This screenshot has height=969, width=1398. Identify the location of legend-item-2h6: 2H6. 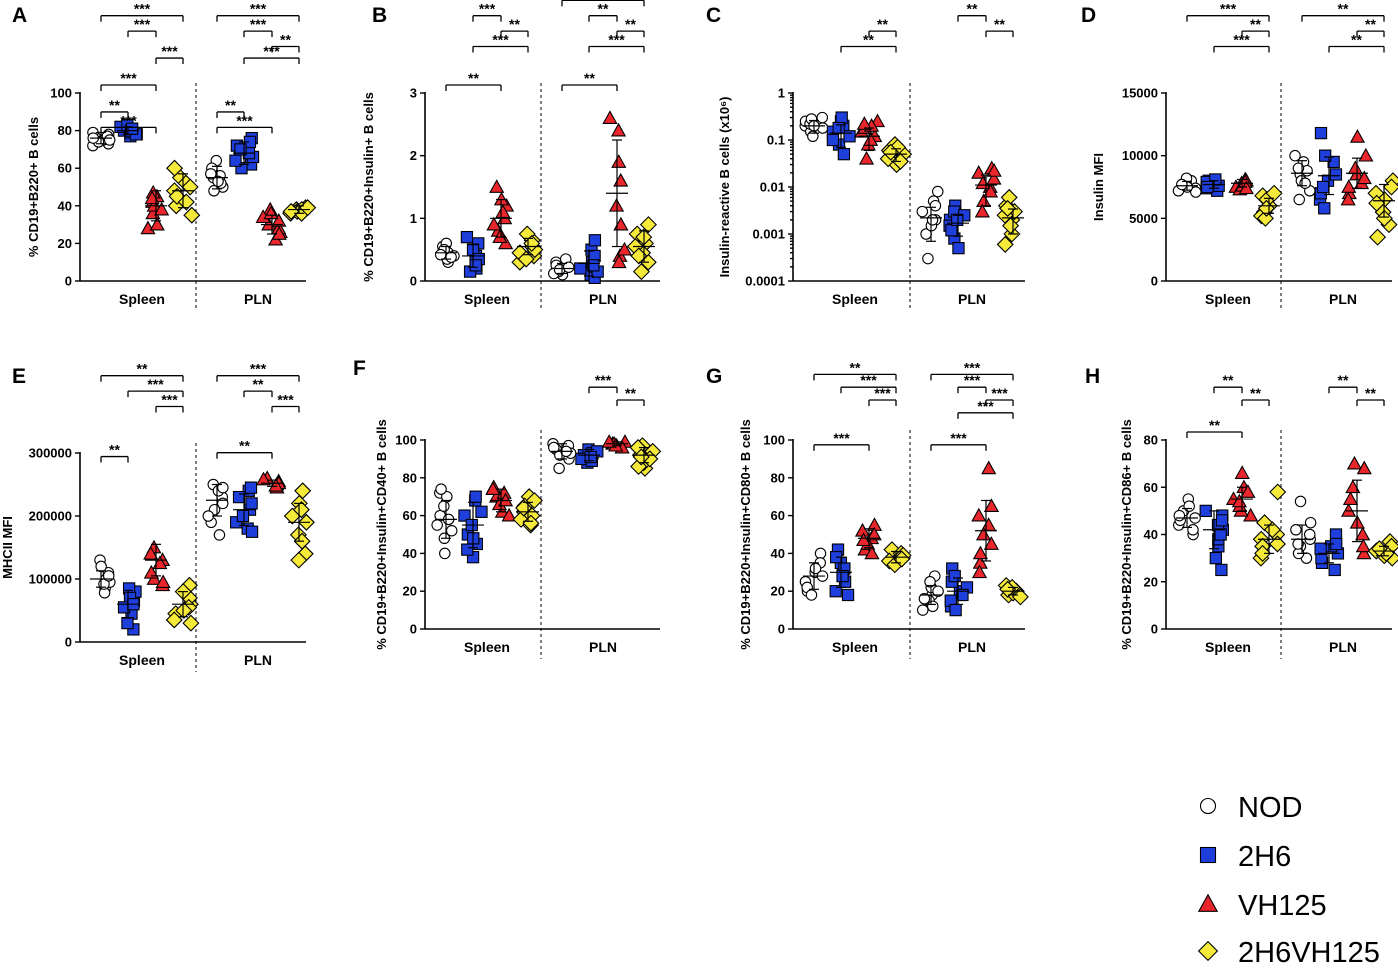
(1245, 857).